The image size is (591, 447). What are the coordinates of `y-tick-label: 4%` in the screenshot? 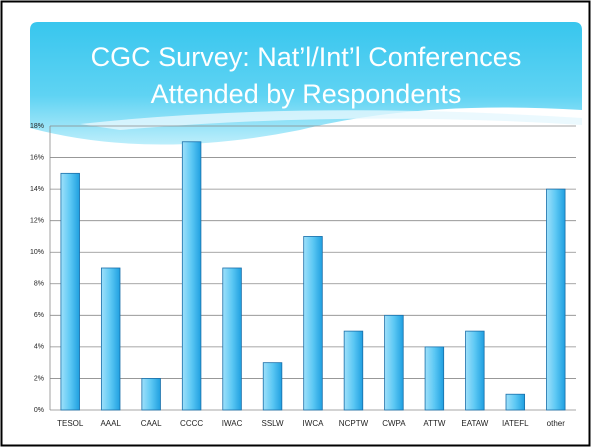 It's located at (39, 347).